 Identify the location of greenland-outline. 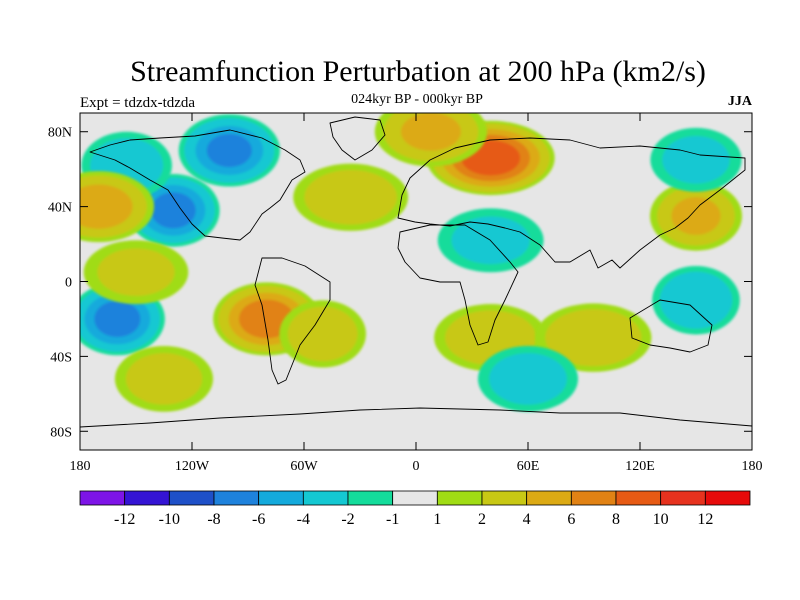
(357, 138).